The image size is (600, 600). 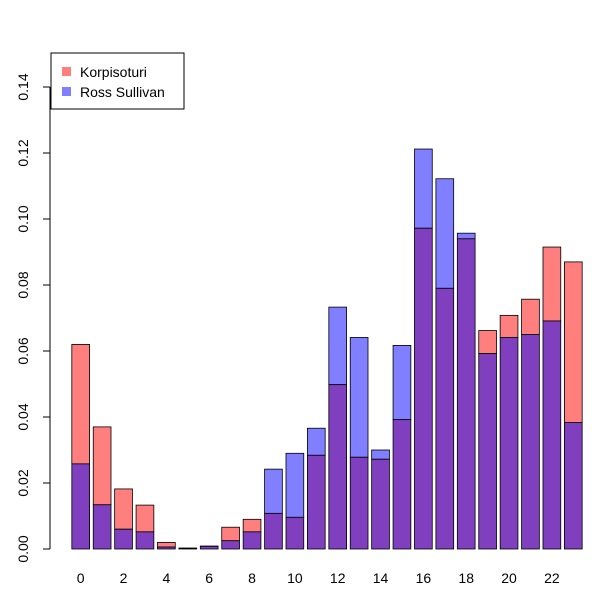 What do you see at coordinates (23, 152) in the screenshot?
I see `y-tick-label: 0.12` at bounding box center [23, 152].